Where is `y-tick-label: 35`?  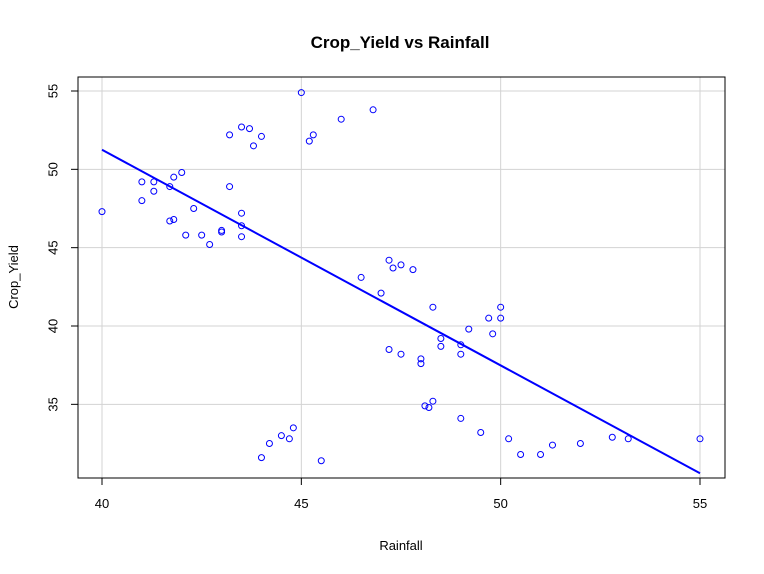 y-tick-label: 35 is located at coordinates (52, 404).